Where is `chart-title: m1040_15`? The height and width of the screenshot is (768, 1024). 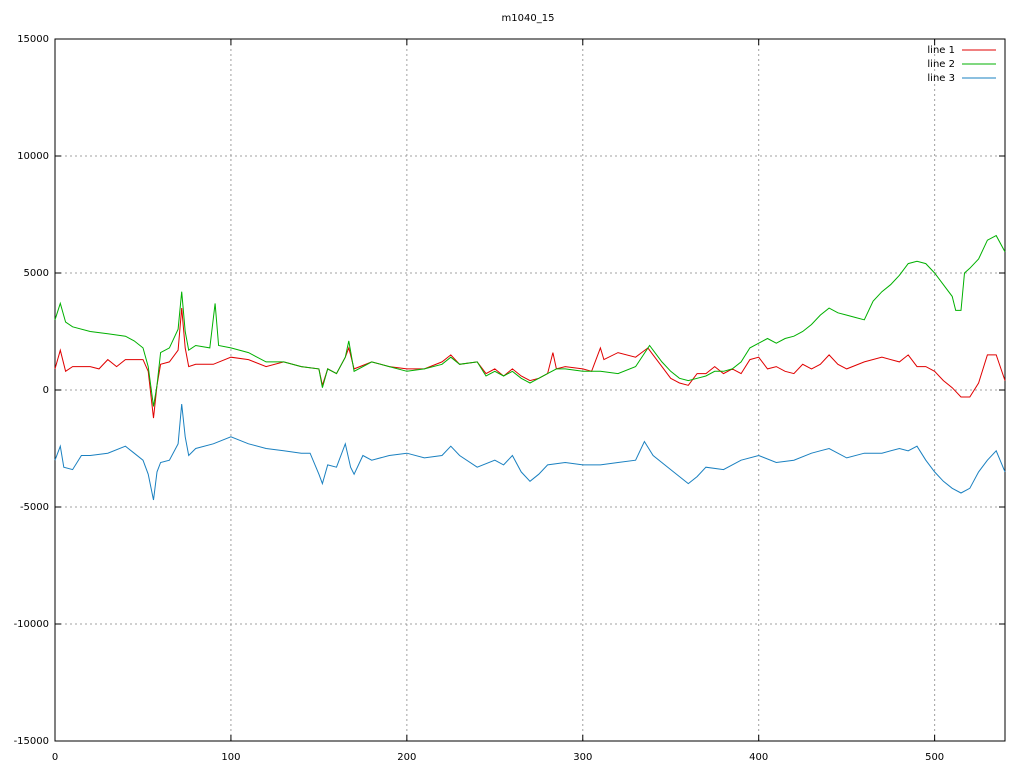
chart-title: m1040_15 is located at coordinates (528, 18).